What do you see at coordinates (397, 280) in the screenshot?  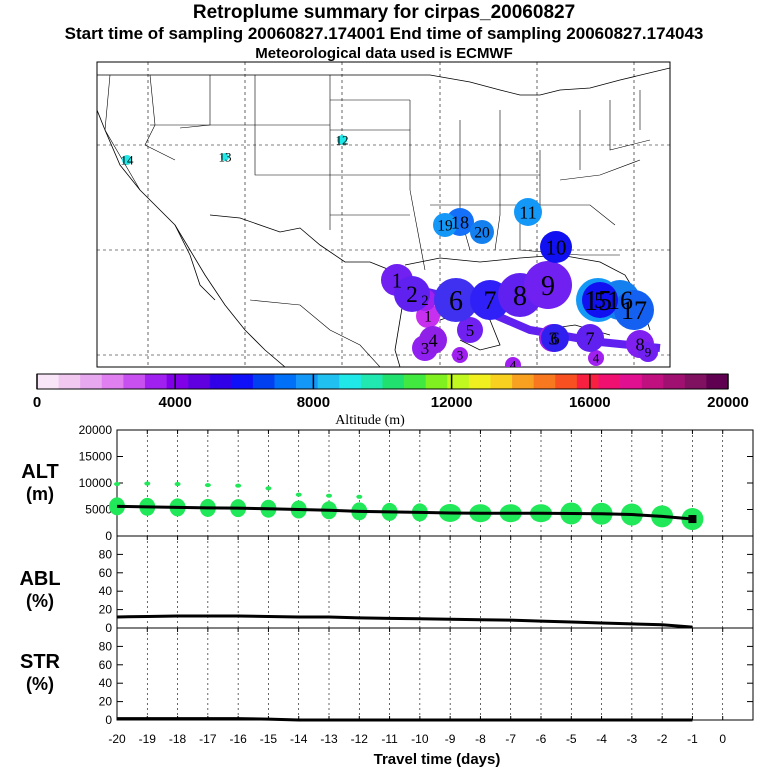 I see `plume-label: 1` at bounding box center [397, 280].